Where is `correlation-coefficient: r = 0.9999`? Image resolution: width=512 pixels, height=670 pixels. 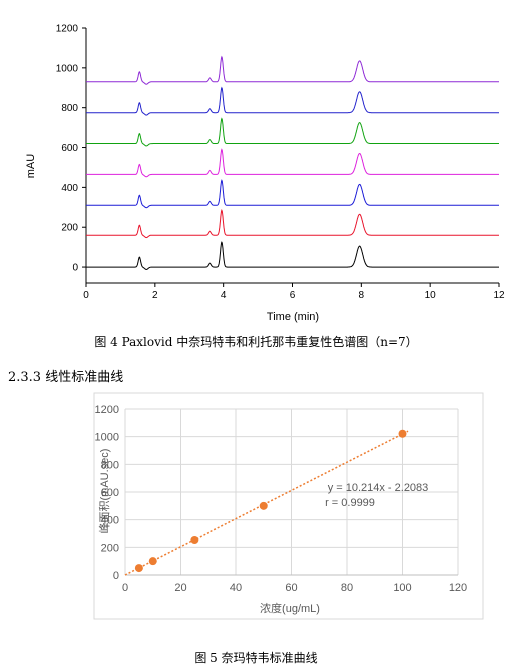 correlation-coefficient: r = 0.9999 is located at coordinates (350, 503).